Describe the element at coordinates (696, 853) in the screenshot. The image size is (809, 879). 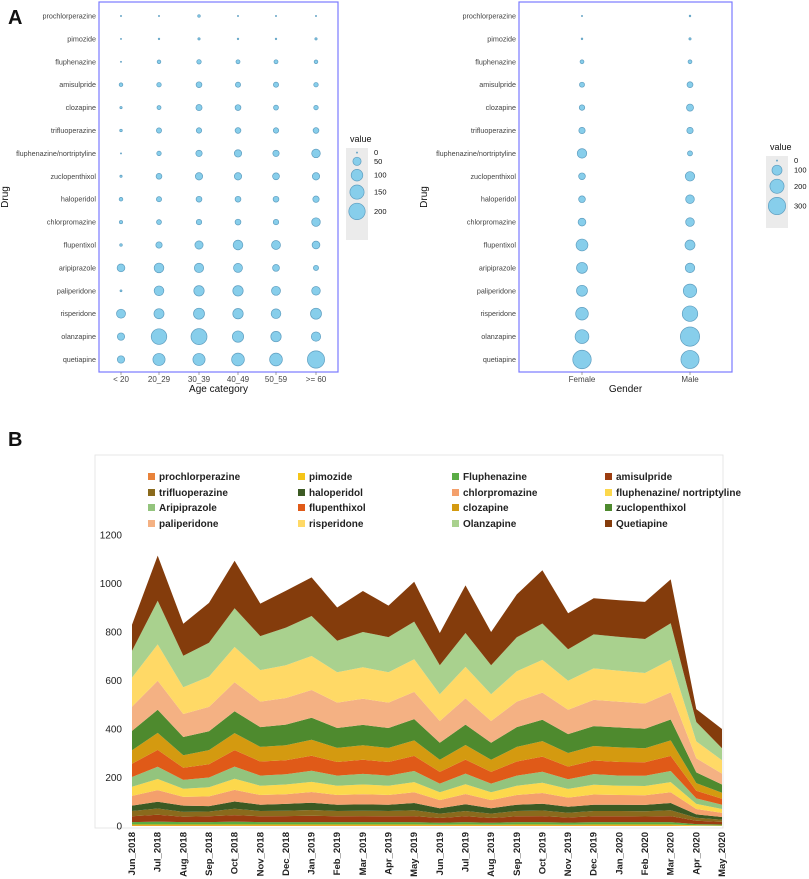
I see `x-tick-label: Apr_2020` at that location.